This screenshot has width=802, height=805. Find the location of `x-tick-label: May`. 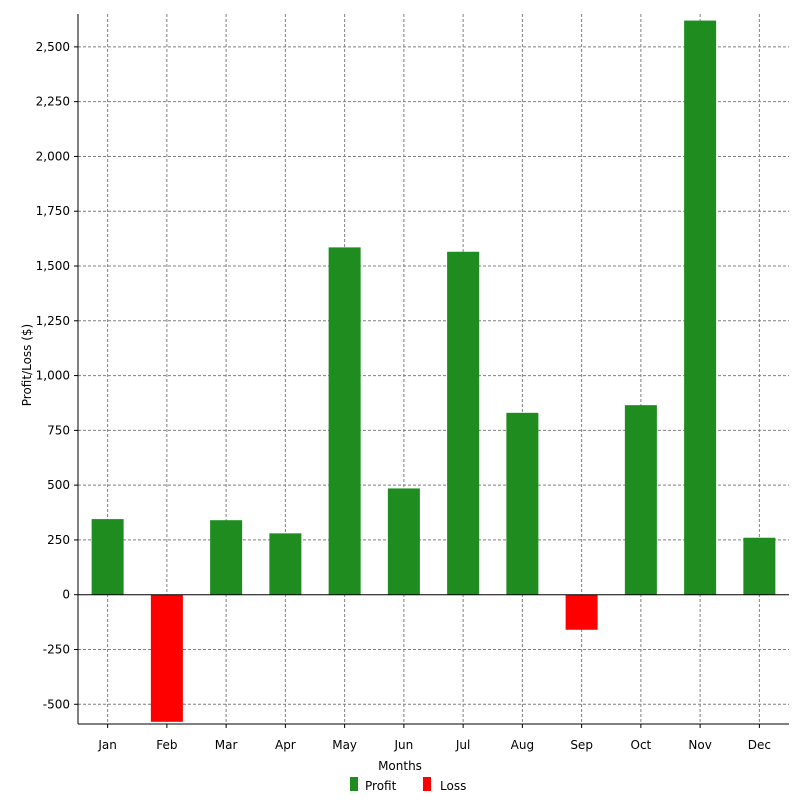

x-tick-label: May is located at coordinates (344, 745).